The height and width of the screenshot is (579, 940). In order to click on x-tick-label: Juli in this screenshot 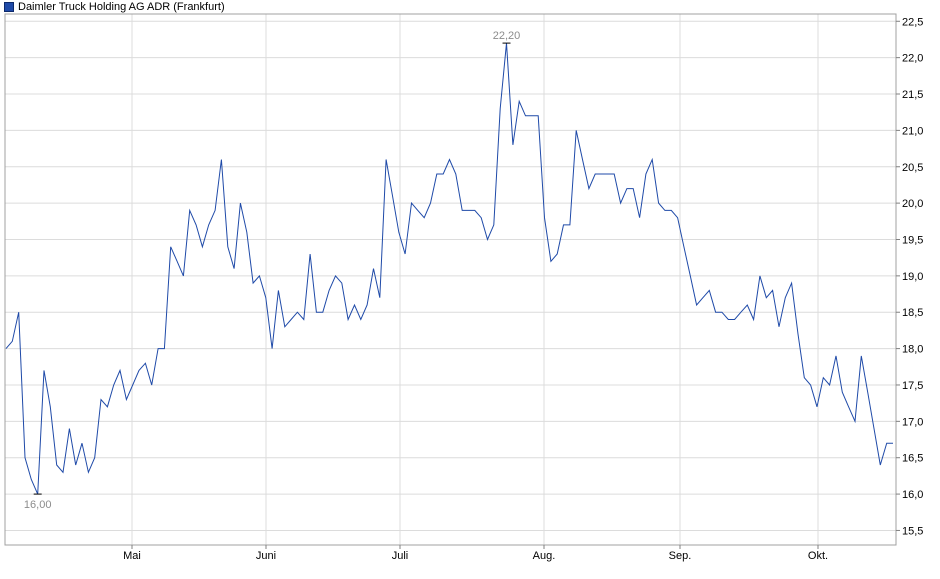, I will do `click(400, 556)`.